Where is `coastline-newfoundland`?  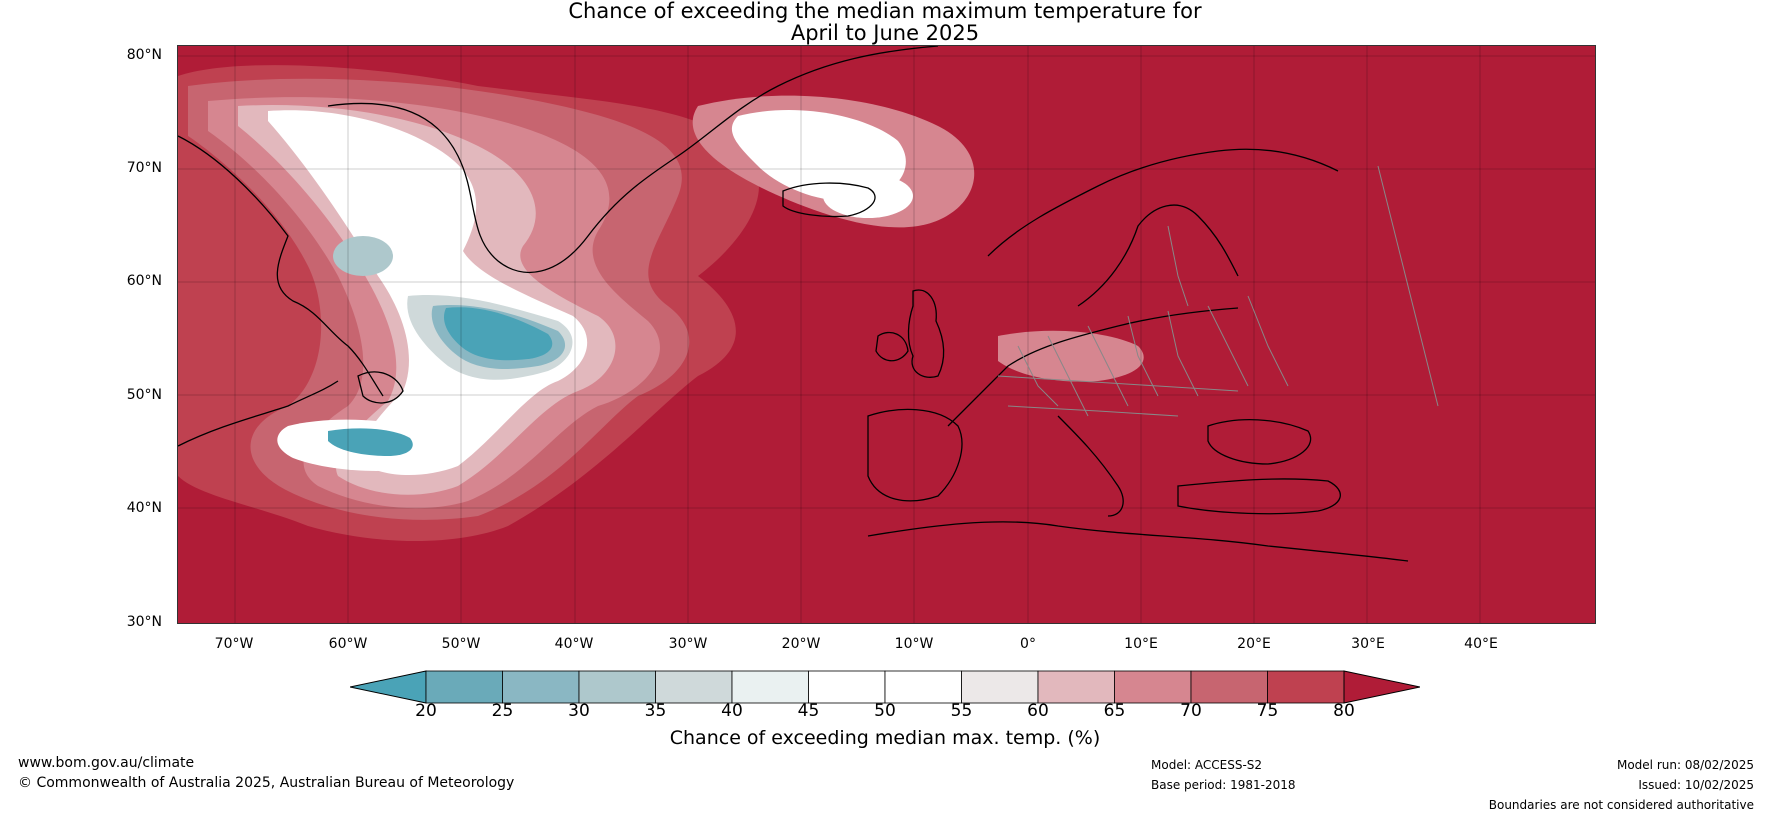
coastline-newfoundland is located at coordinates (380, 387).